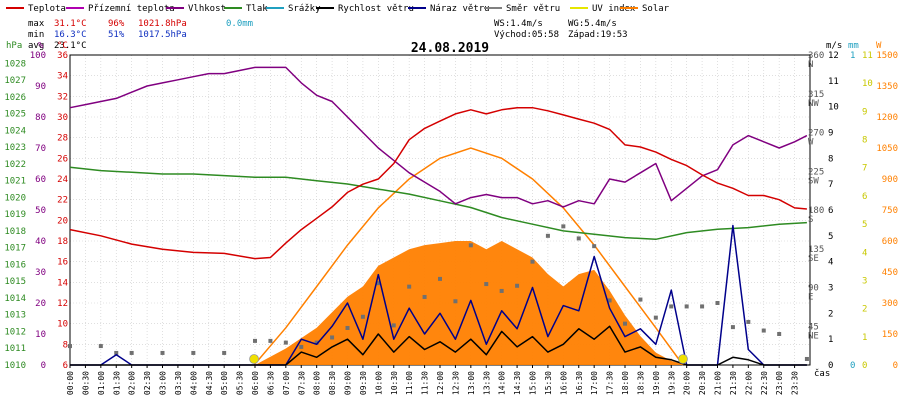 Image resolution: width=900 pixels, height=400 pixels. Describe the element at coordinates (15, 299) in the screenshot. I see `axis-tick-label: 1014` at that location.